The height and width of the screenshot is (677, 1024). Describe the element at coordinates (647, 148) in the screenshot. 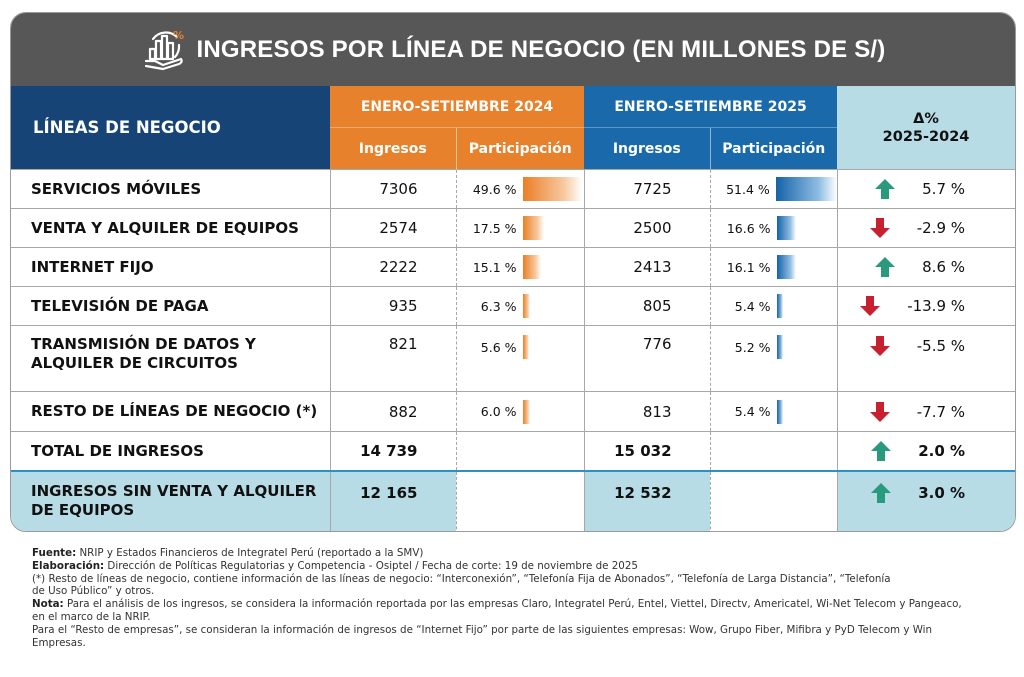

I see `header-ingresos-2025: Ingresos` at that location.